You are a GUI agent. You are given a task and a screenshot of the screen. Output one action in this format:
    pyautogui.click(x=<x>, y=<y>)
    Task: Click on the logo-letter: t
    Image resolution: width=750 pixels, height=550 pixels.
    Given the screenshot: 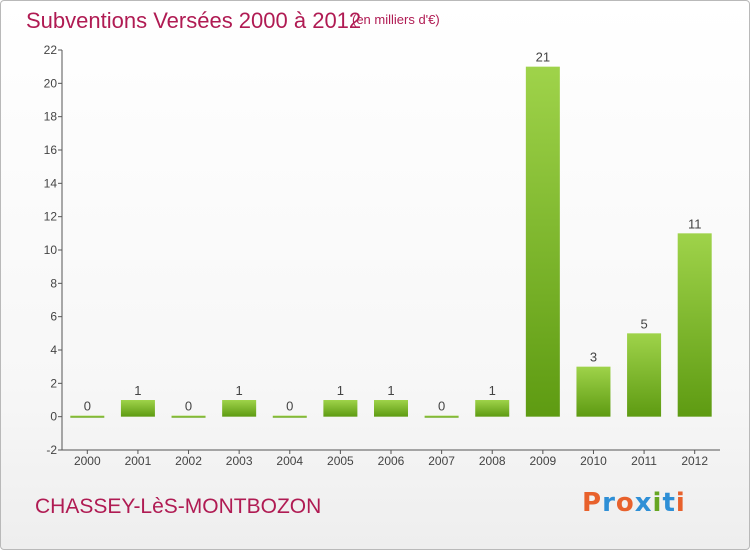 What is the action you would take?
    pyautogui.click(x=669, y=503)
    